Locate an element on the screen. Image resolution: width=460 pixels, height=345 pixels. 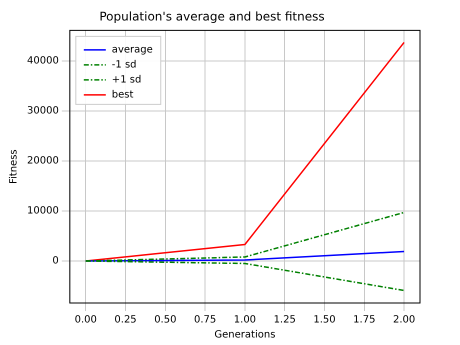
legend-label: +1 sd is located at coordinates (127, 80).